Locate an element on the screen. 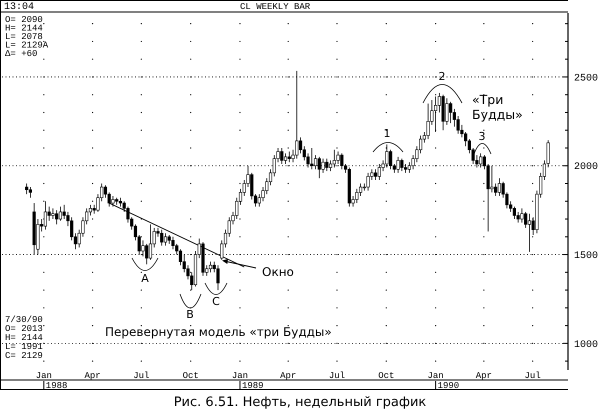 The image size is (600, 413). annotation: 13:04 is located at coordinates (19, 7).